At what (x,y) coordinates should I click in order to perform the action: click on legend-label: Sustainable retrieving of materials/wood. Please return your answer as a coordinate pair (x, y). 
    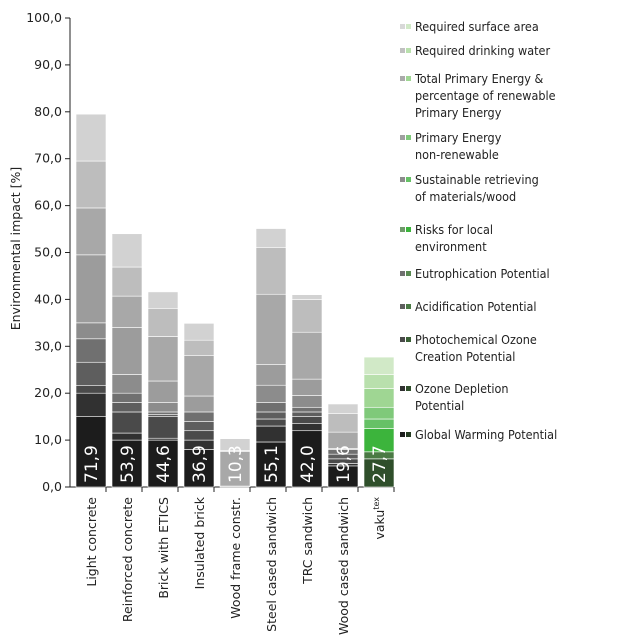
    Looking at the image, I should click on (477, 188).